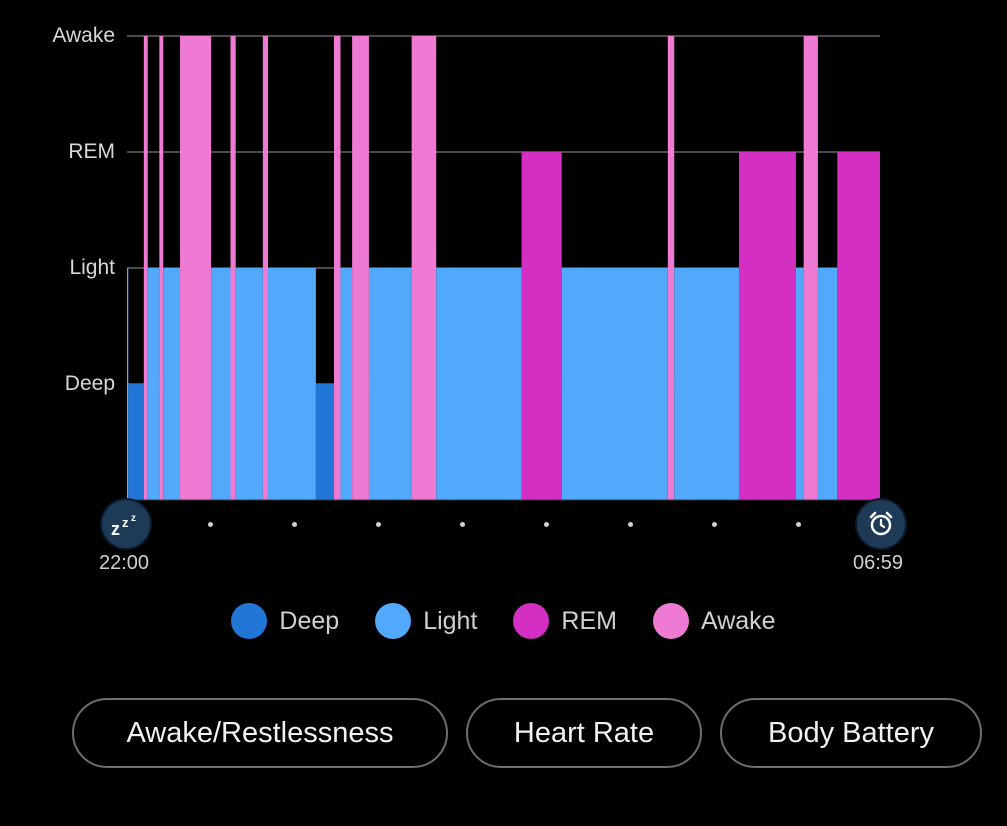  What do you see at coordinates (124, 563) in the screenshot?
I see `start-time-label: 22:00` at bounding box center [124, 563].